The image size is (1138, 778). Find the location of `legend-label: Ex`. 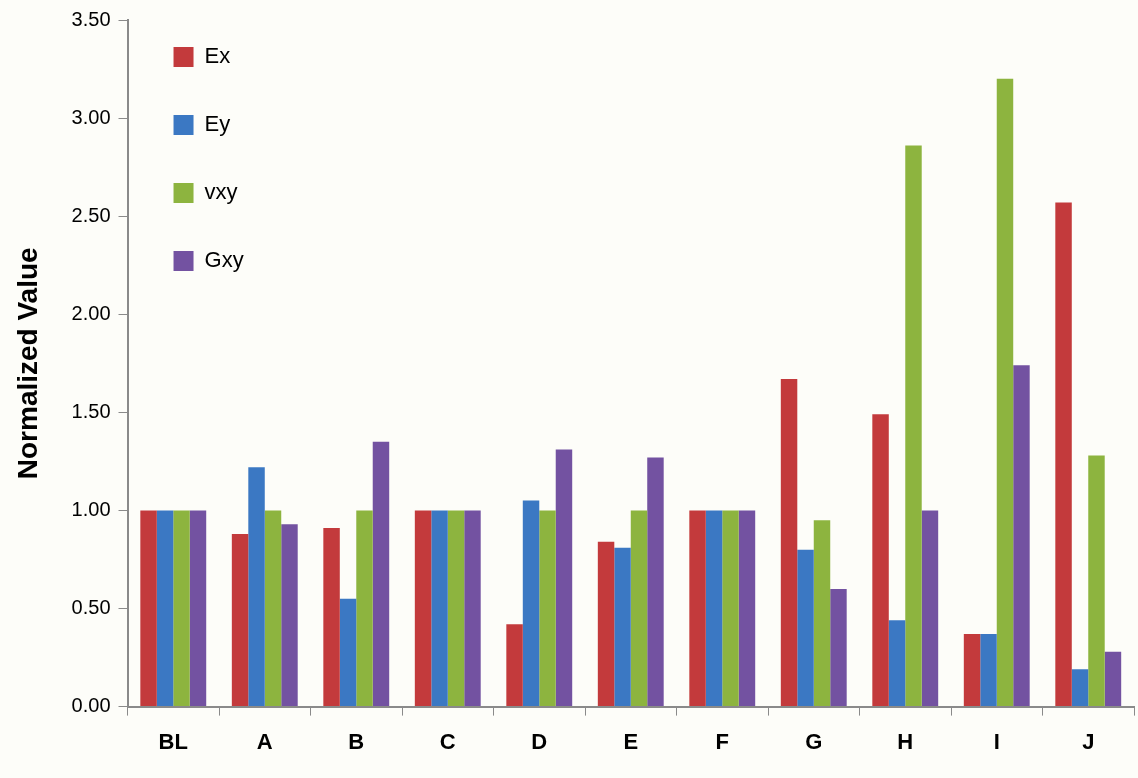

legend-label: Ex is located at coordinates (217, 56).